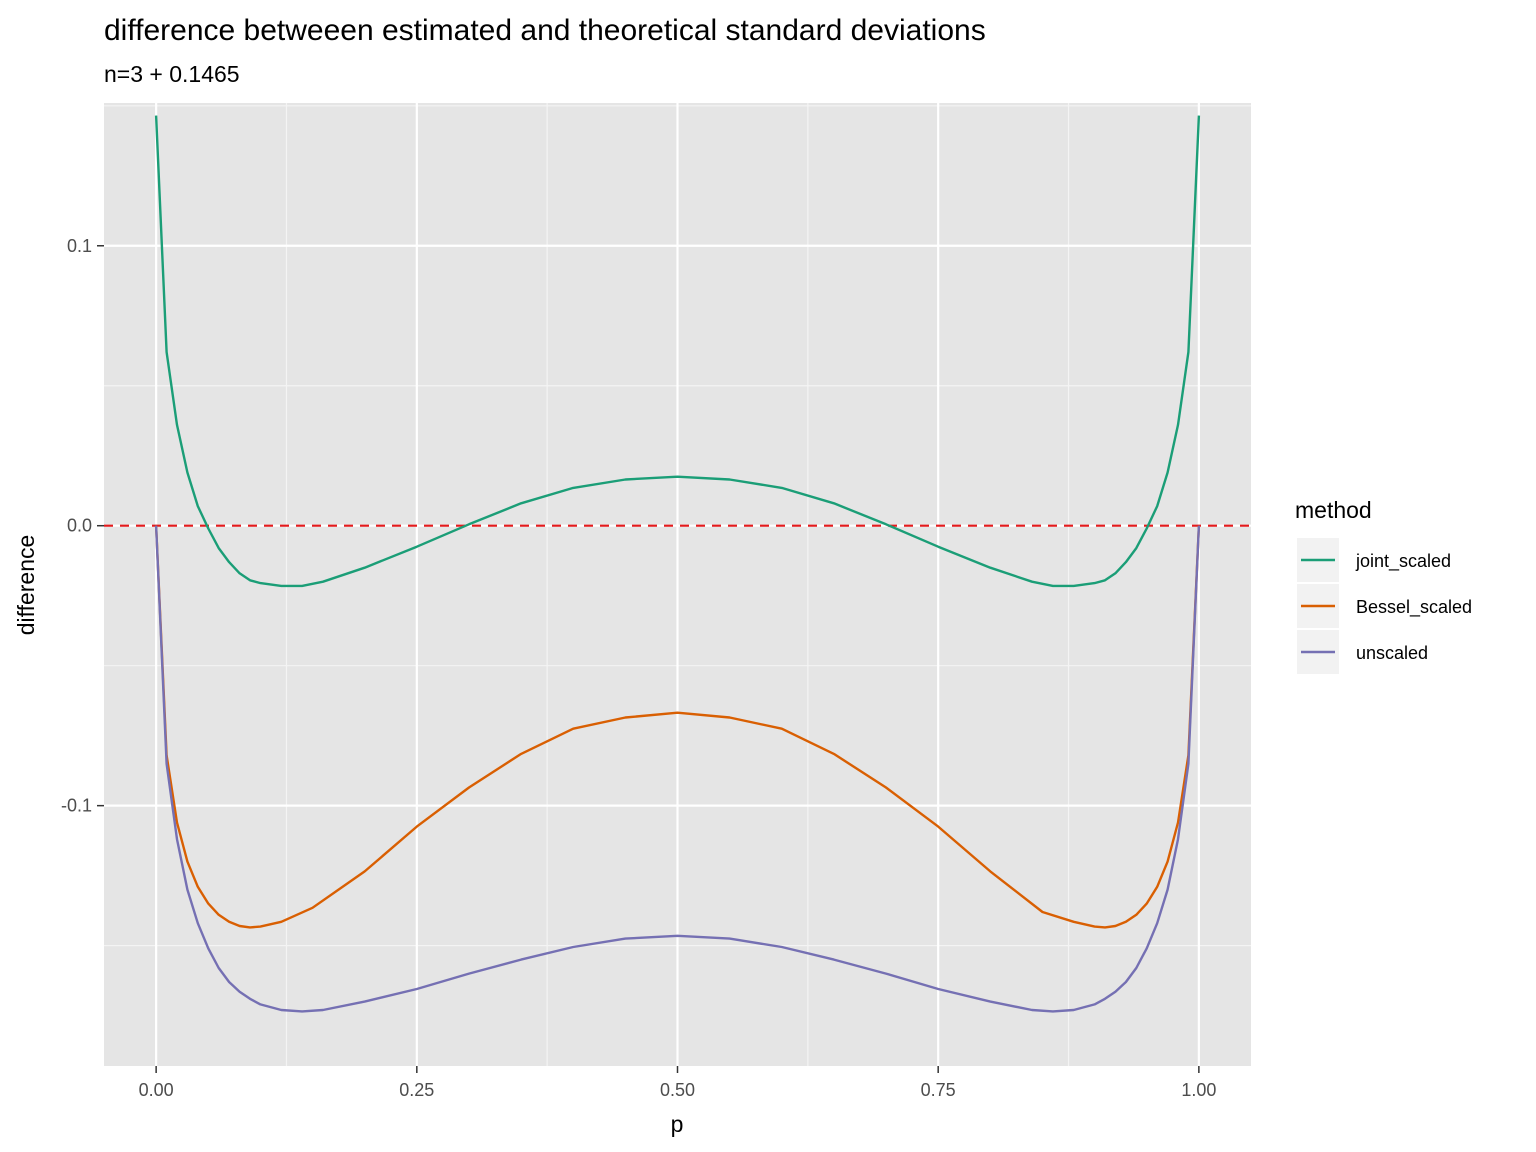 The image size is (1536, 1152). Describe the element at coordinates (677, 1090) in the screenshot. I see `x-tick-label: 0.50` at that location.